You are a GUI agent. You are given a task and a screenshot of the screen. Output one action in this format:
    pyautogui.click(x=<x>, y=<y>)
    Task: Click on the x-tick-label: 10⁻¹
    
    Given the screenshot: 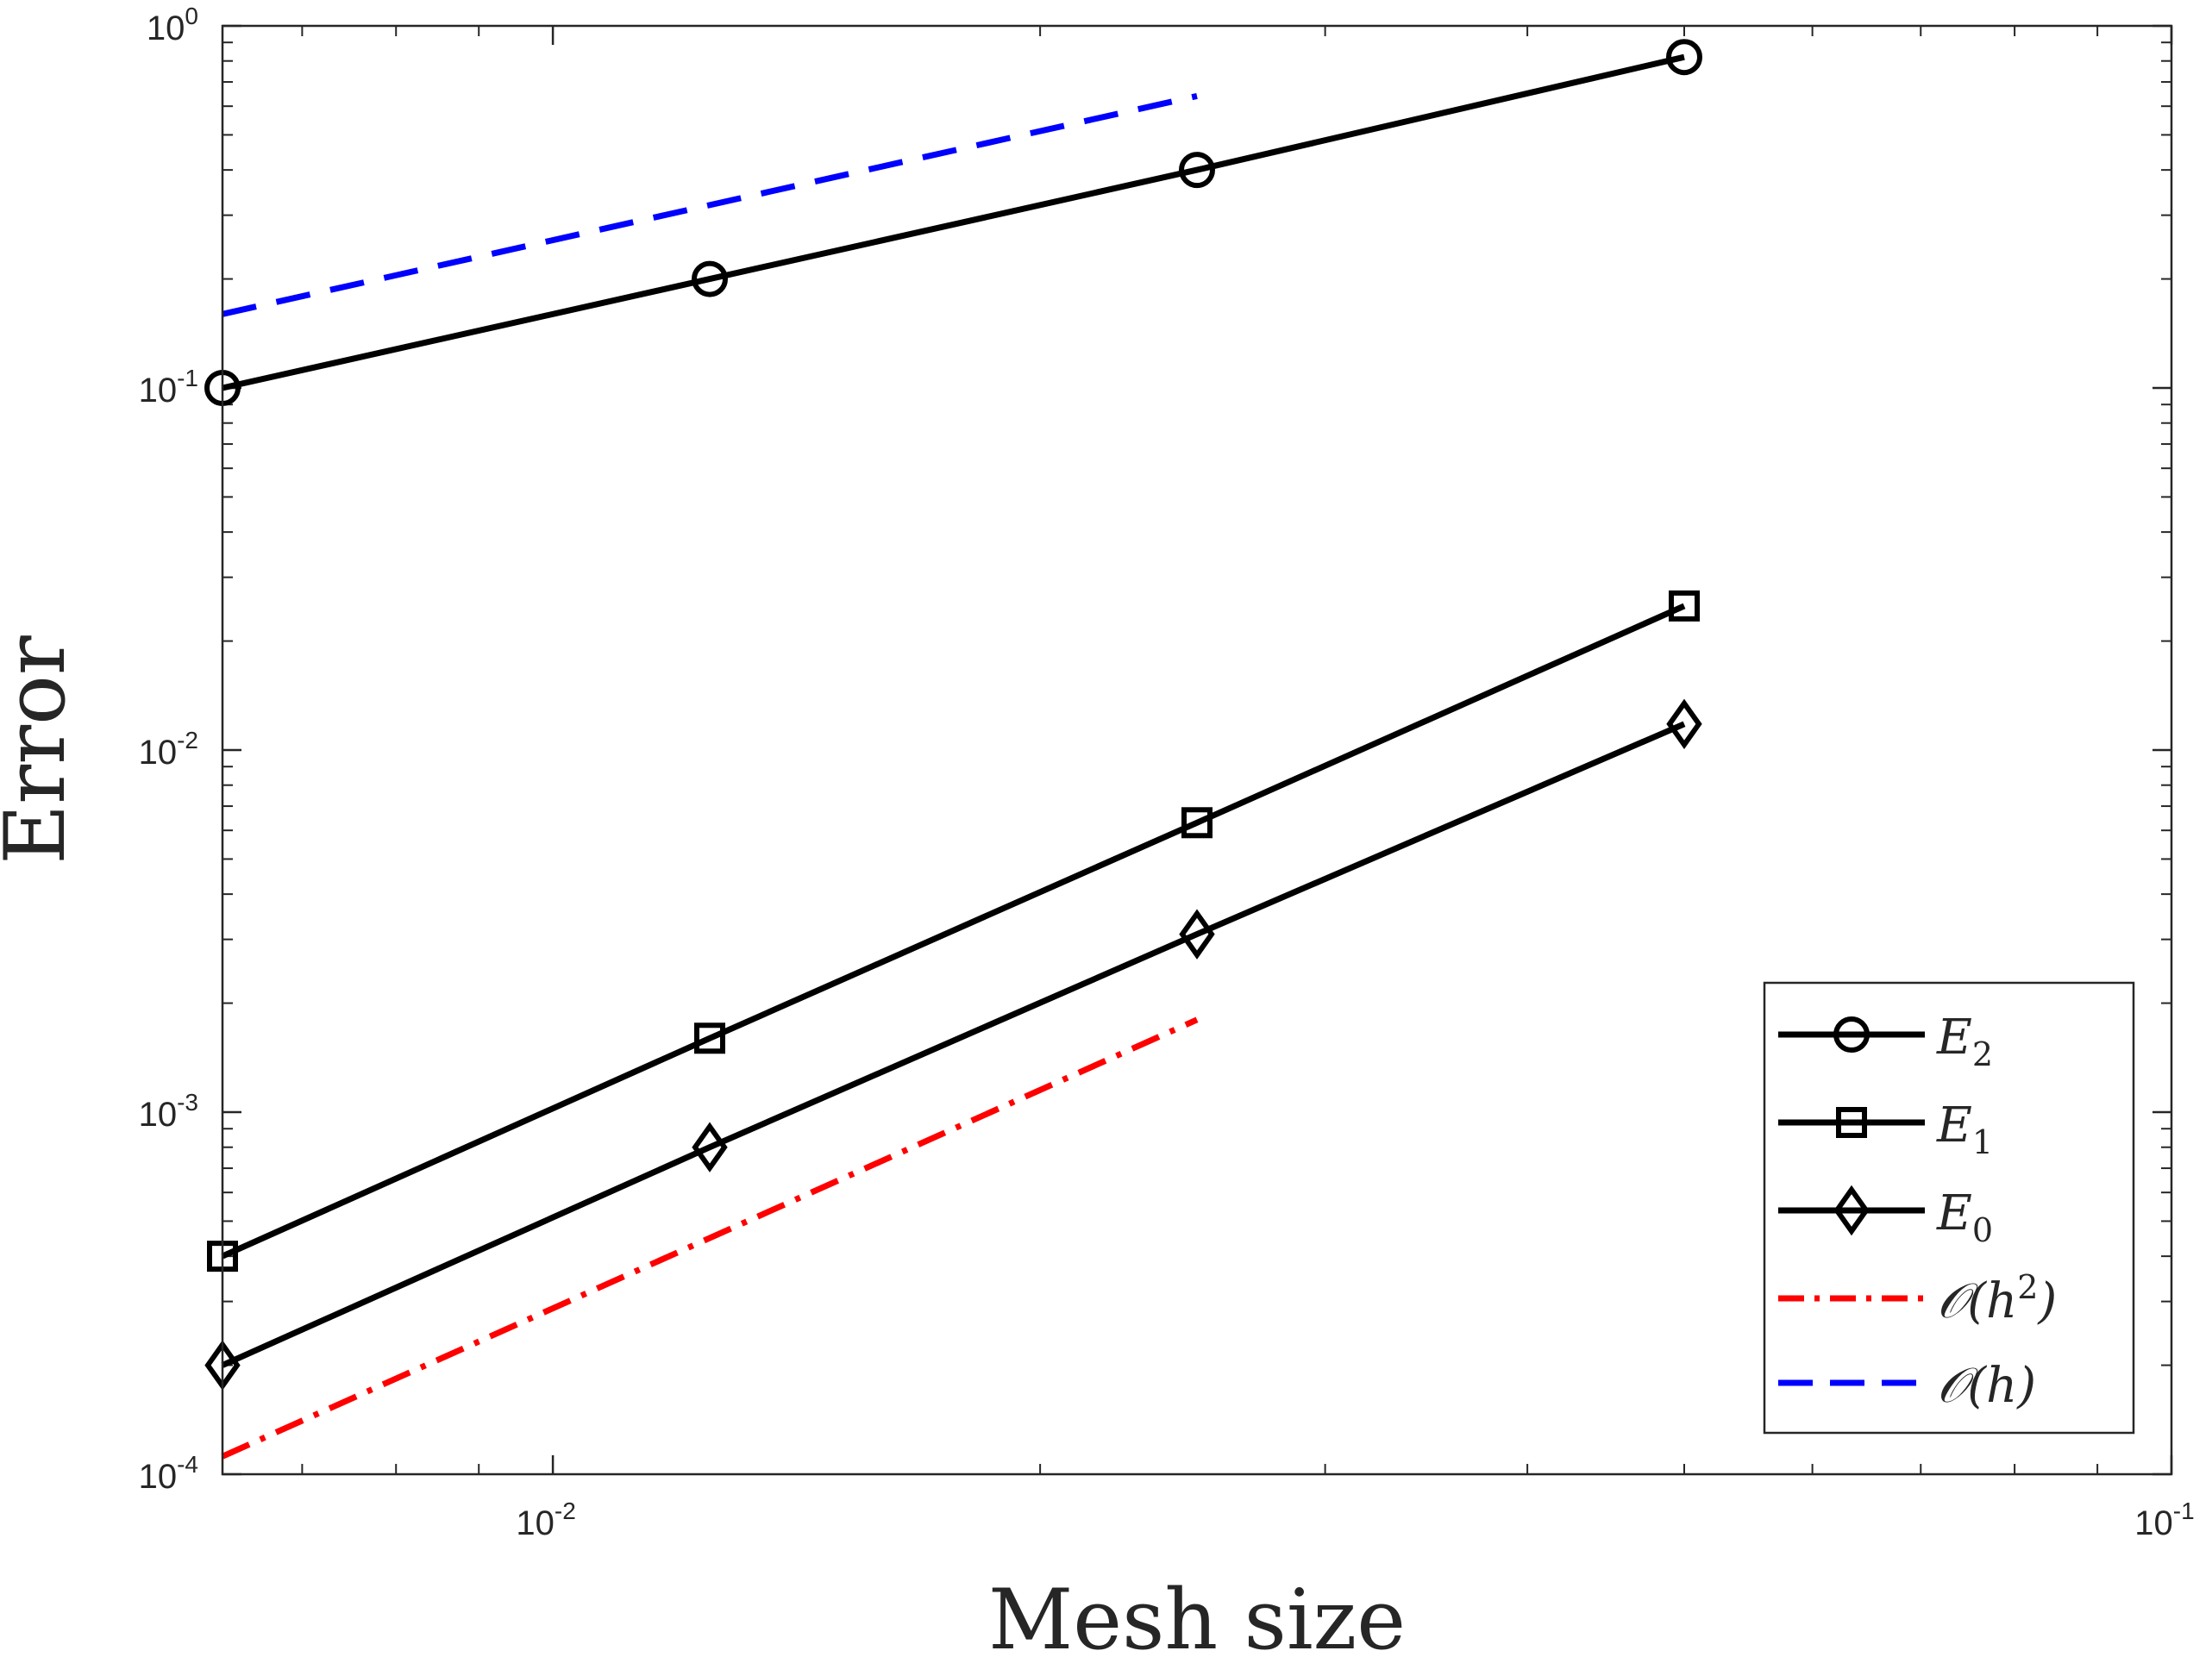 What is the action you would take?
    pyautogui.click(x=2164, y=1520)
    